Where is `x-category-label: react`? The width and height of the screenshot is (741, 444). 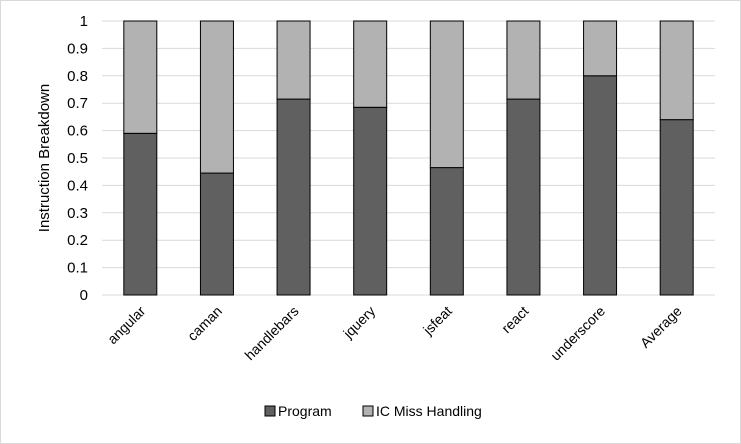
x-category-label: react is located at coordinates (514, 319).